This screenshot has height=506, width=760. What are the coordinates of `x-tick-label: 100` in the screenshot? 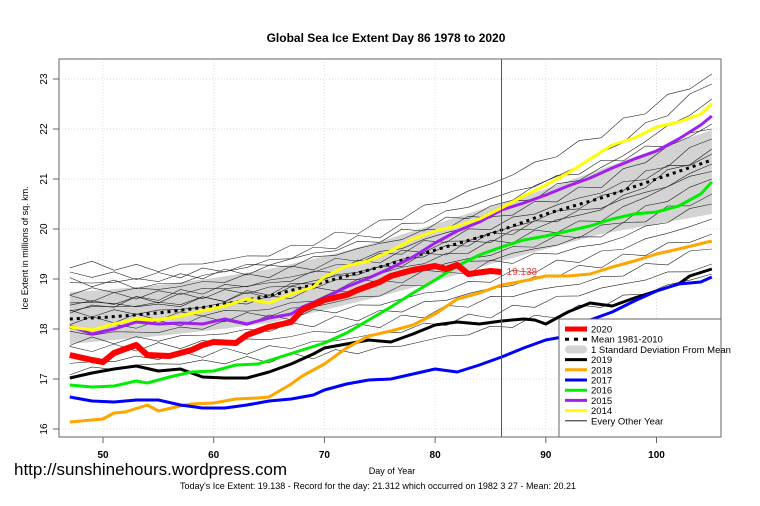 It's located at (656, 455).